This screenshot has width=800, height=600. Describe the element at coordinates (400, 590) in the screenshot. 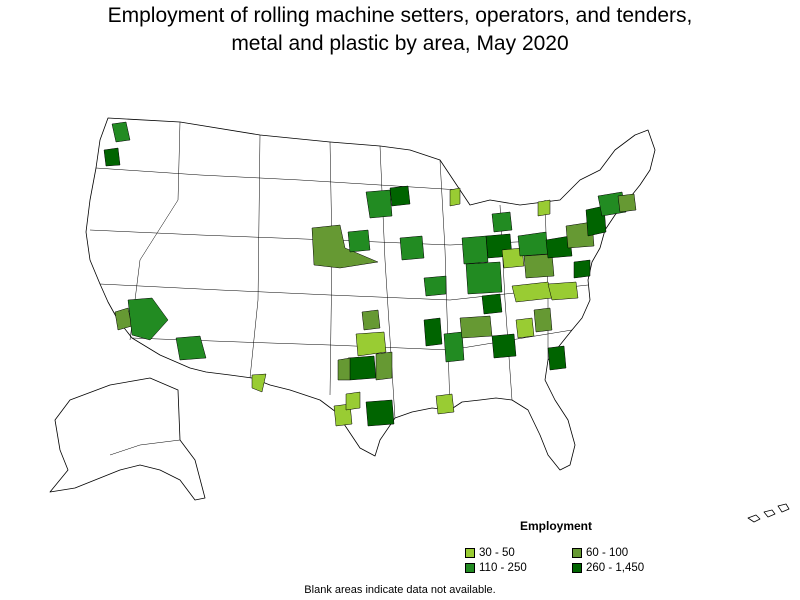

I see `footnote: Blank areas indicate data not available.` at that location.